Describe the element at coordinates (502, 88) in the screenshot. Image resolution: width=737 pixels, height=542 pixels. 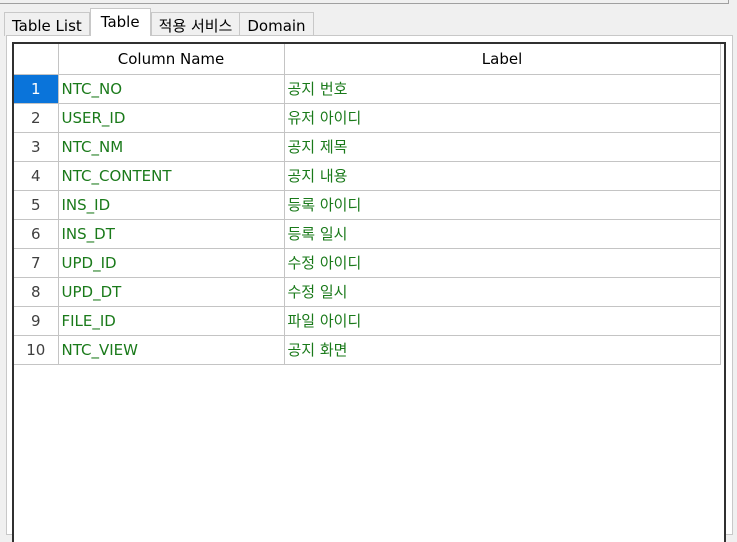
I see `label-cell: 공지 번호` at that location.